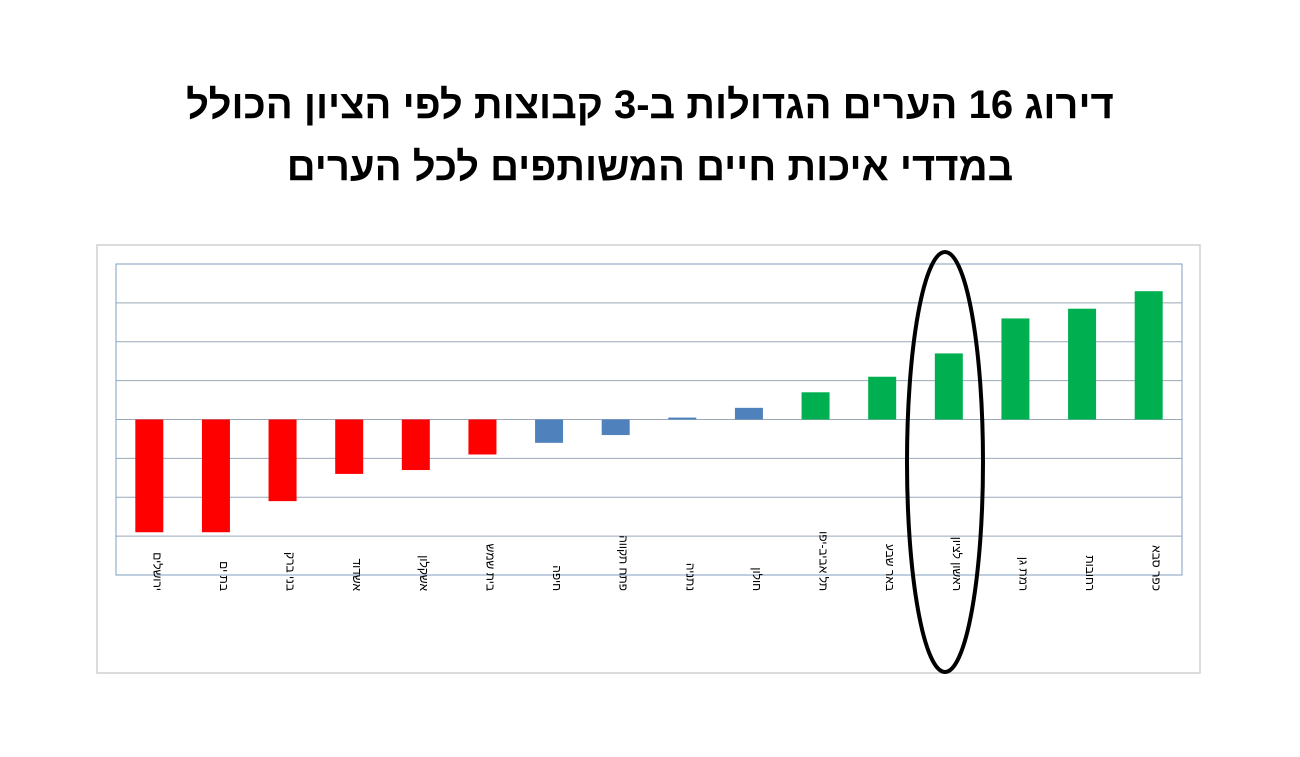 The image size is (1300, 757). What do you see at coordinates (357, 575) in the screenshot?
I see `x-tick-label: אשדוד` at bounding box center [357, 575].